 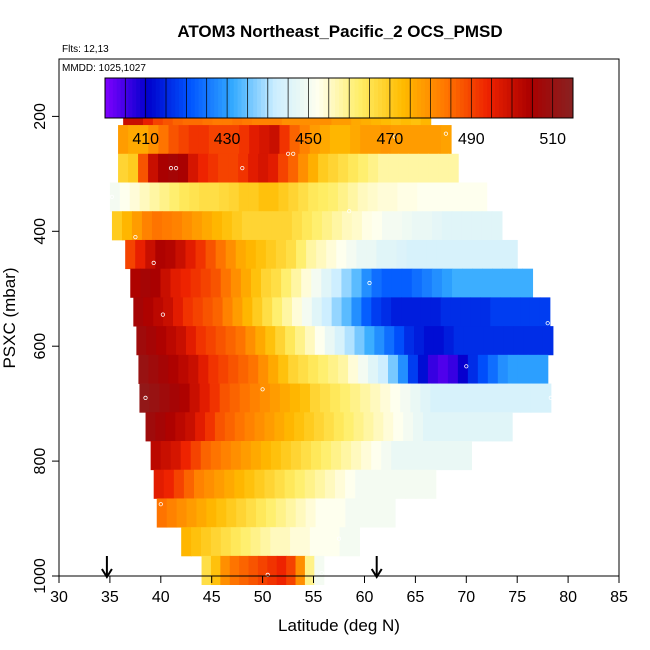 I want to click on y-tick-label: 800, so click(x=40, y=461).